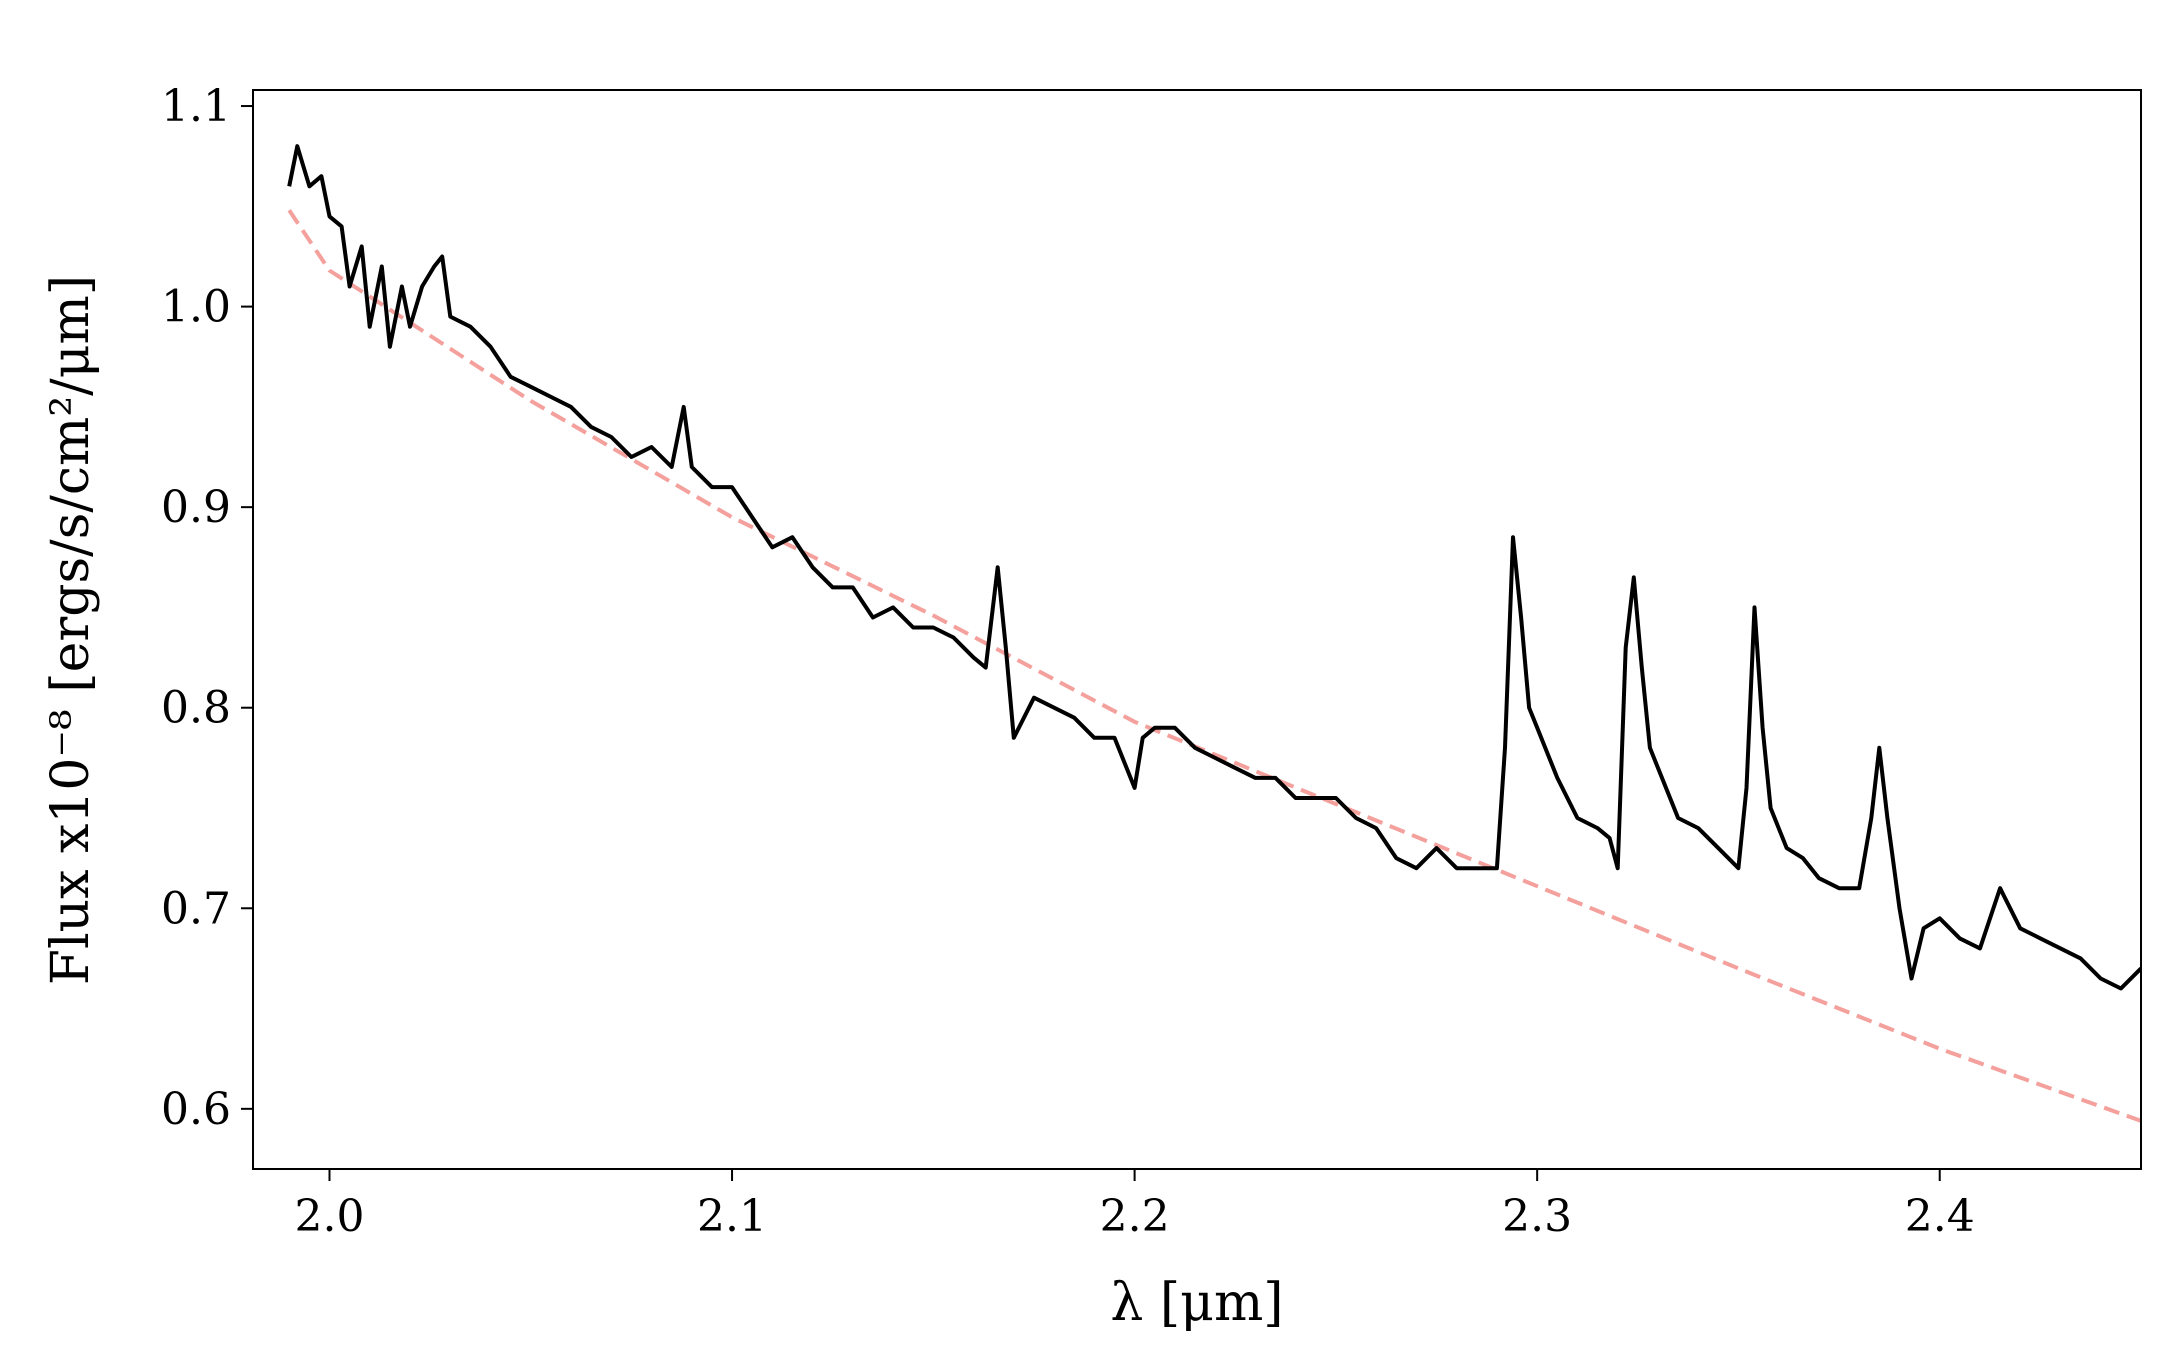 This screenshot has height=1370, width=2170. I want to click on y-tick-label: 0.6, so click(196, 1109).